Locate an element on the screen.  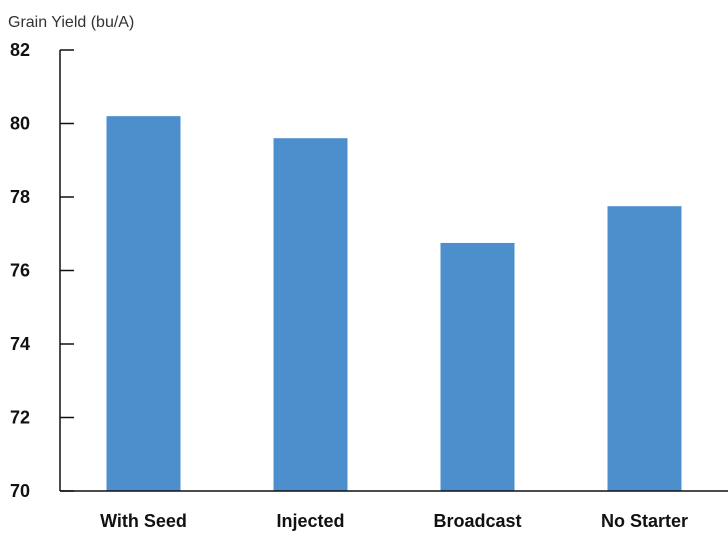
bar-with-seed is located at coordinates (143, 304).